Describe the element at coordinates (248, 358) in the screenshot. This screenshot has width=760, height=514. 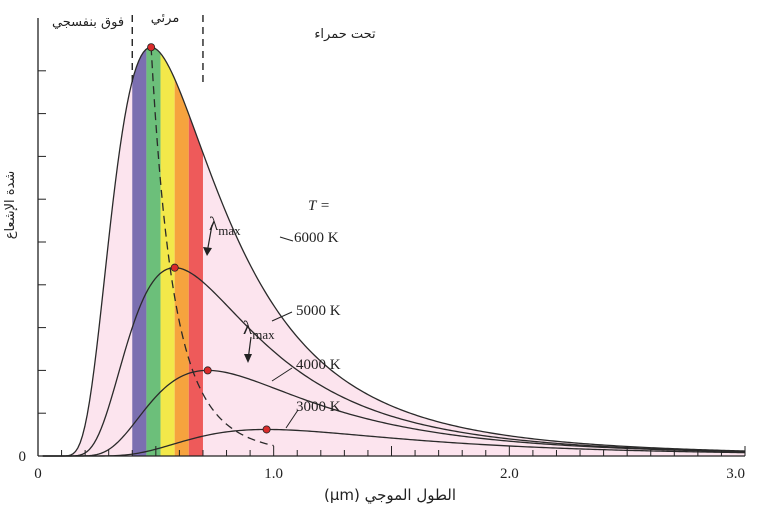
I see `lambda-arrowhead-4000k` at that location.